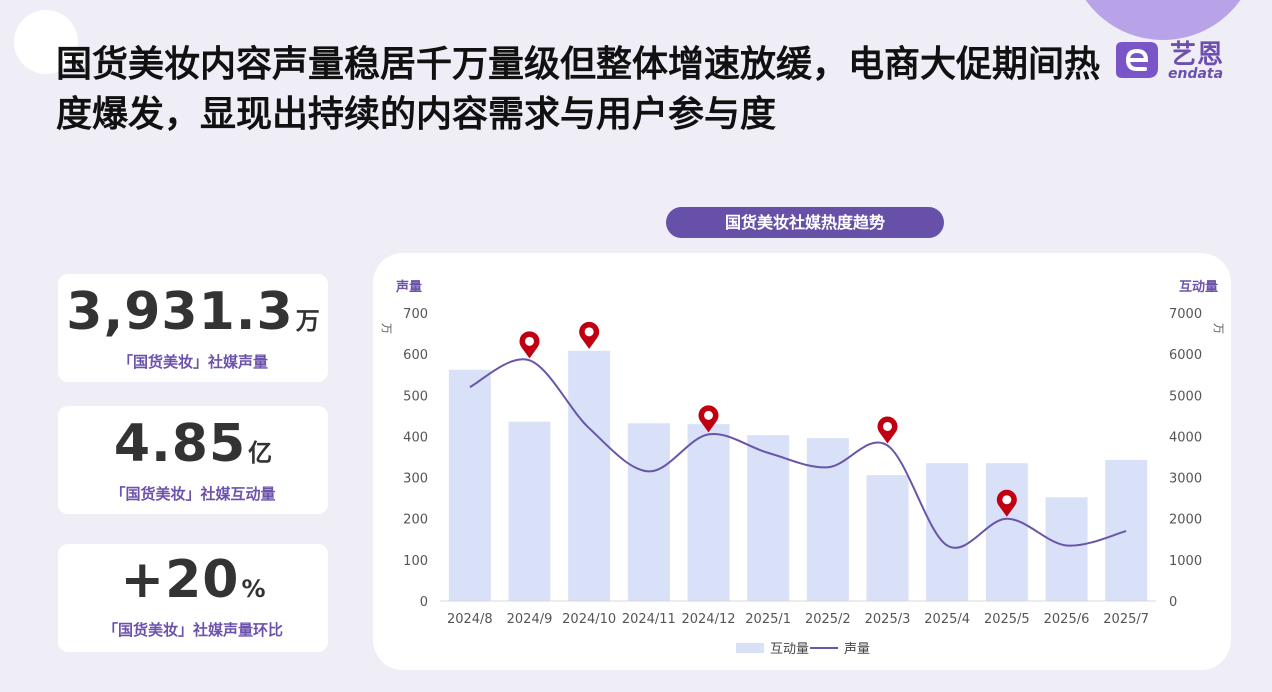 The width and height of the screenshot is (1272, 692). What do you see at coordinates (1198, 287) in the screenshot?
I see `right-axis-title: 互动量` at bounding box center [1198, 287].